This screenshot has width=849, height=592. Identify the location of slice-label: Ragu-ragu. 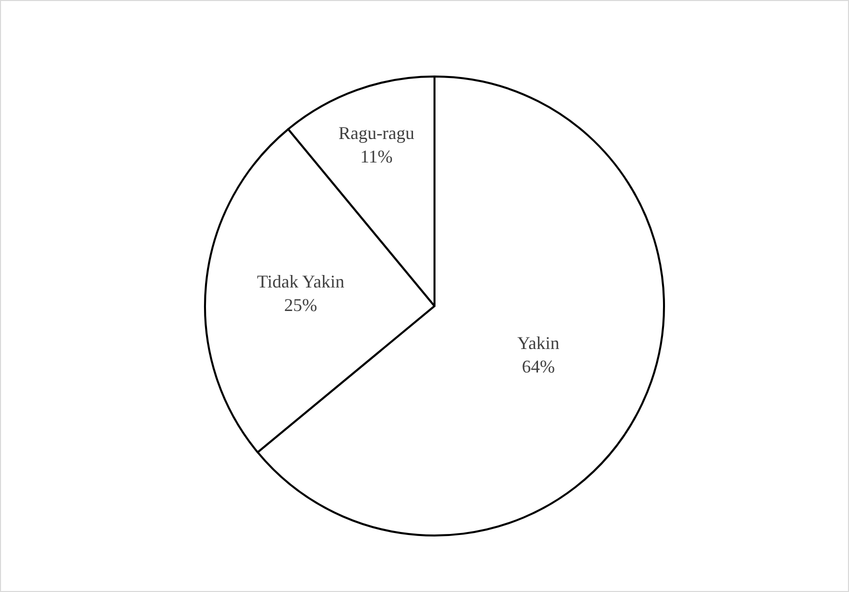
(376, 133).